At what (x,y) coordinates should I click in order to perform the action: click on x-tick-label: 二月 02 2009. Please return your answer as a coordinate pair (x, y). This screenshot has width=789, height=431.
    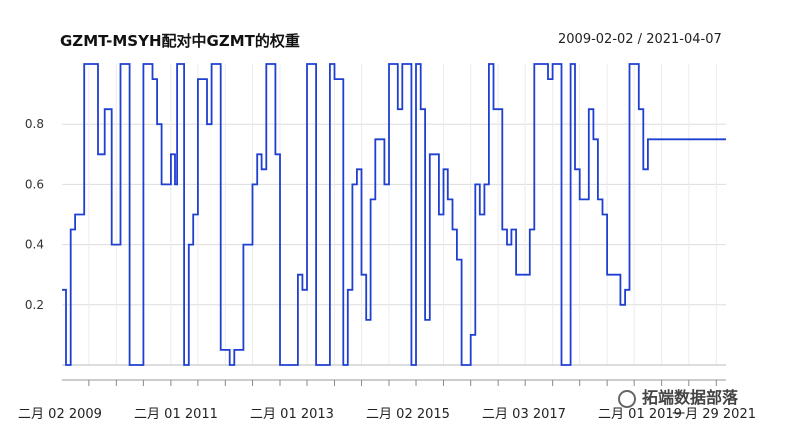
    Looking at the image, I should click on (60, 414).